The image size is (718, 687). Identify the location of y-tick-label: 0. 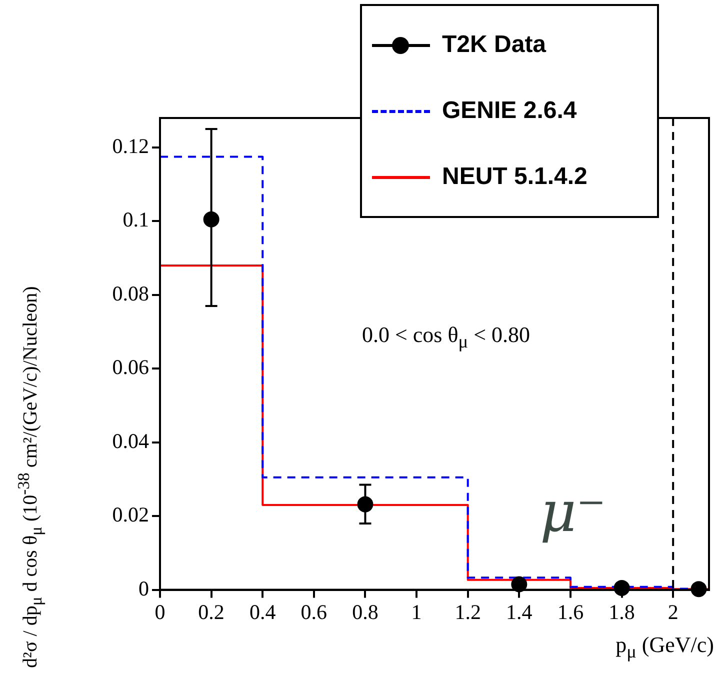
(143, 588).